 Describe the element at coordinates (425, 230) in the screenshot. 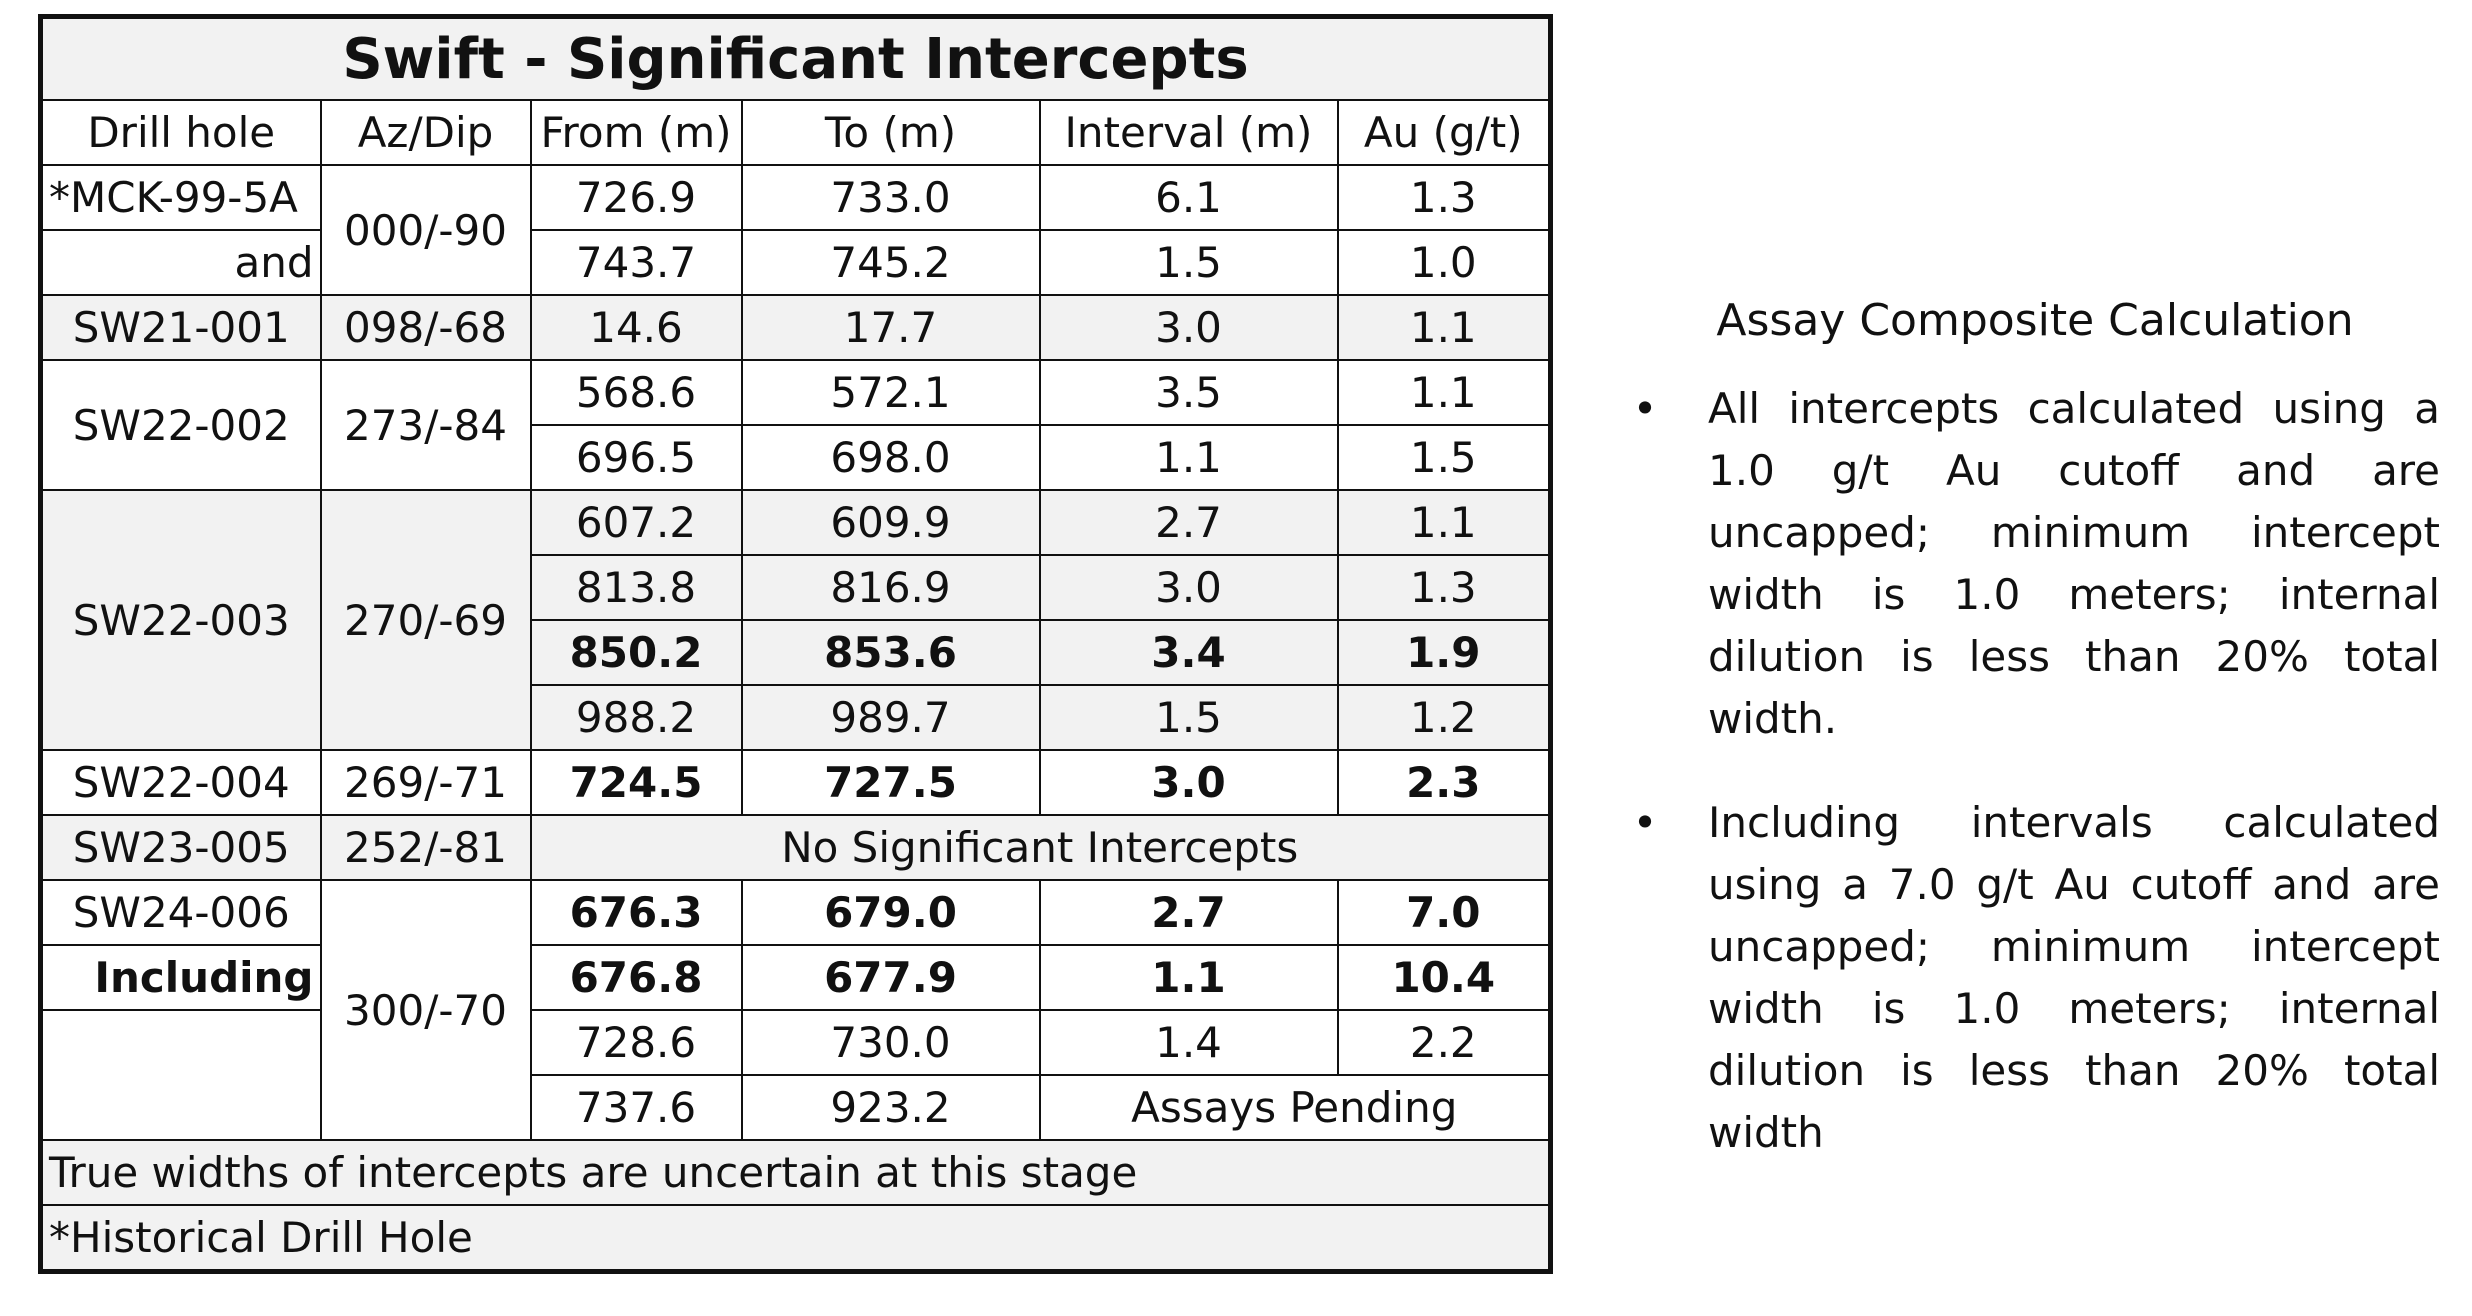

I see `az-dip-cell: 000/-90` at that location.